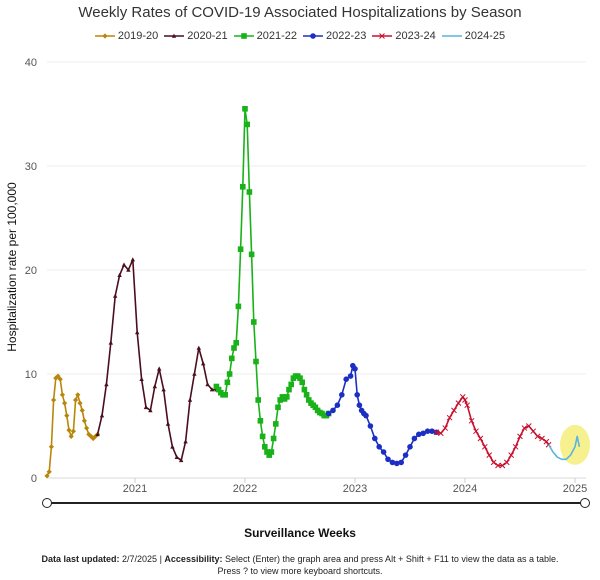  I want to click on range-slider-right-handle, so click(585, 503).